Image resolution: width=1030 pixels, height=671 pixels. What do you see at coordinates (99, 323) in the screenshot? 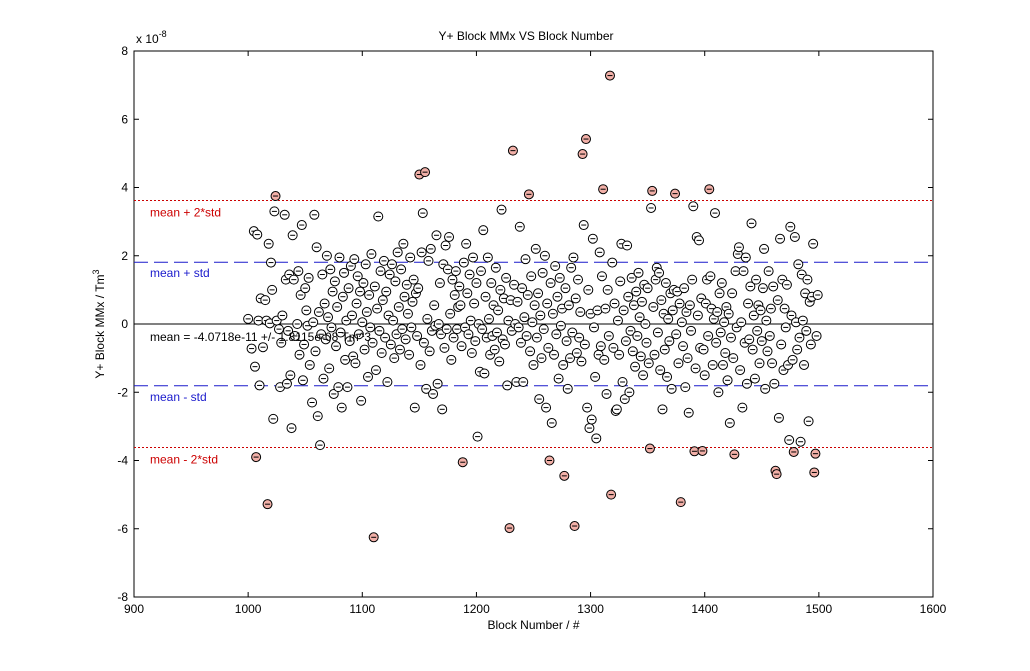
I see `y-axis-label: Y+ Block MMx / Tm3` at bounding box center [99, 323].